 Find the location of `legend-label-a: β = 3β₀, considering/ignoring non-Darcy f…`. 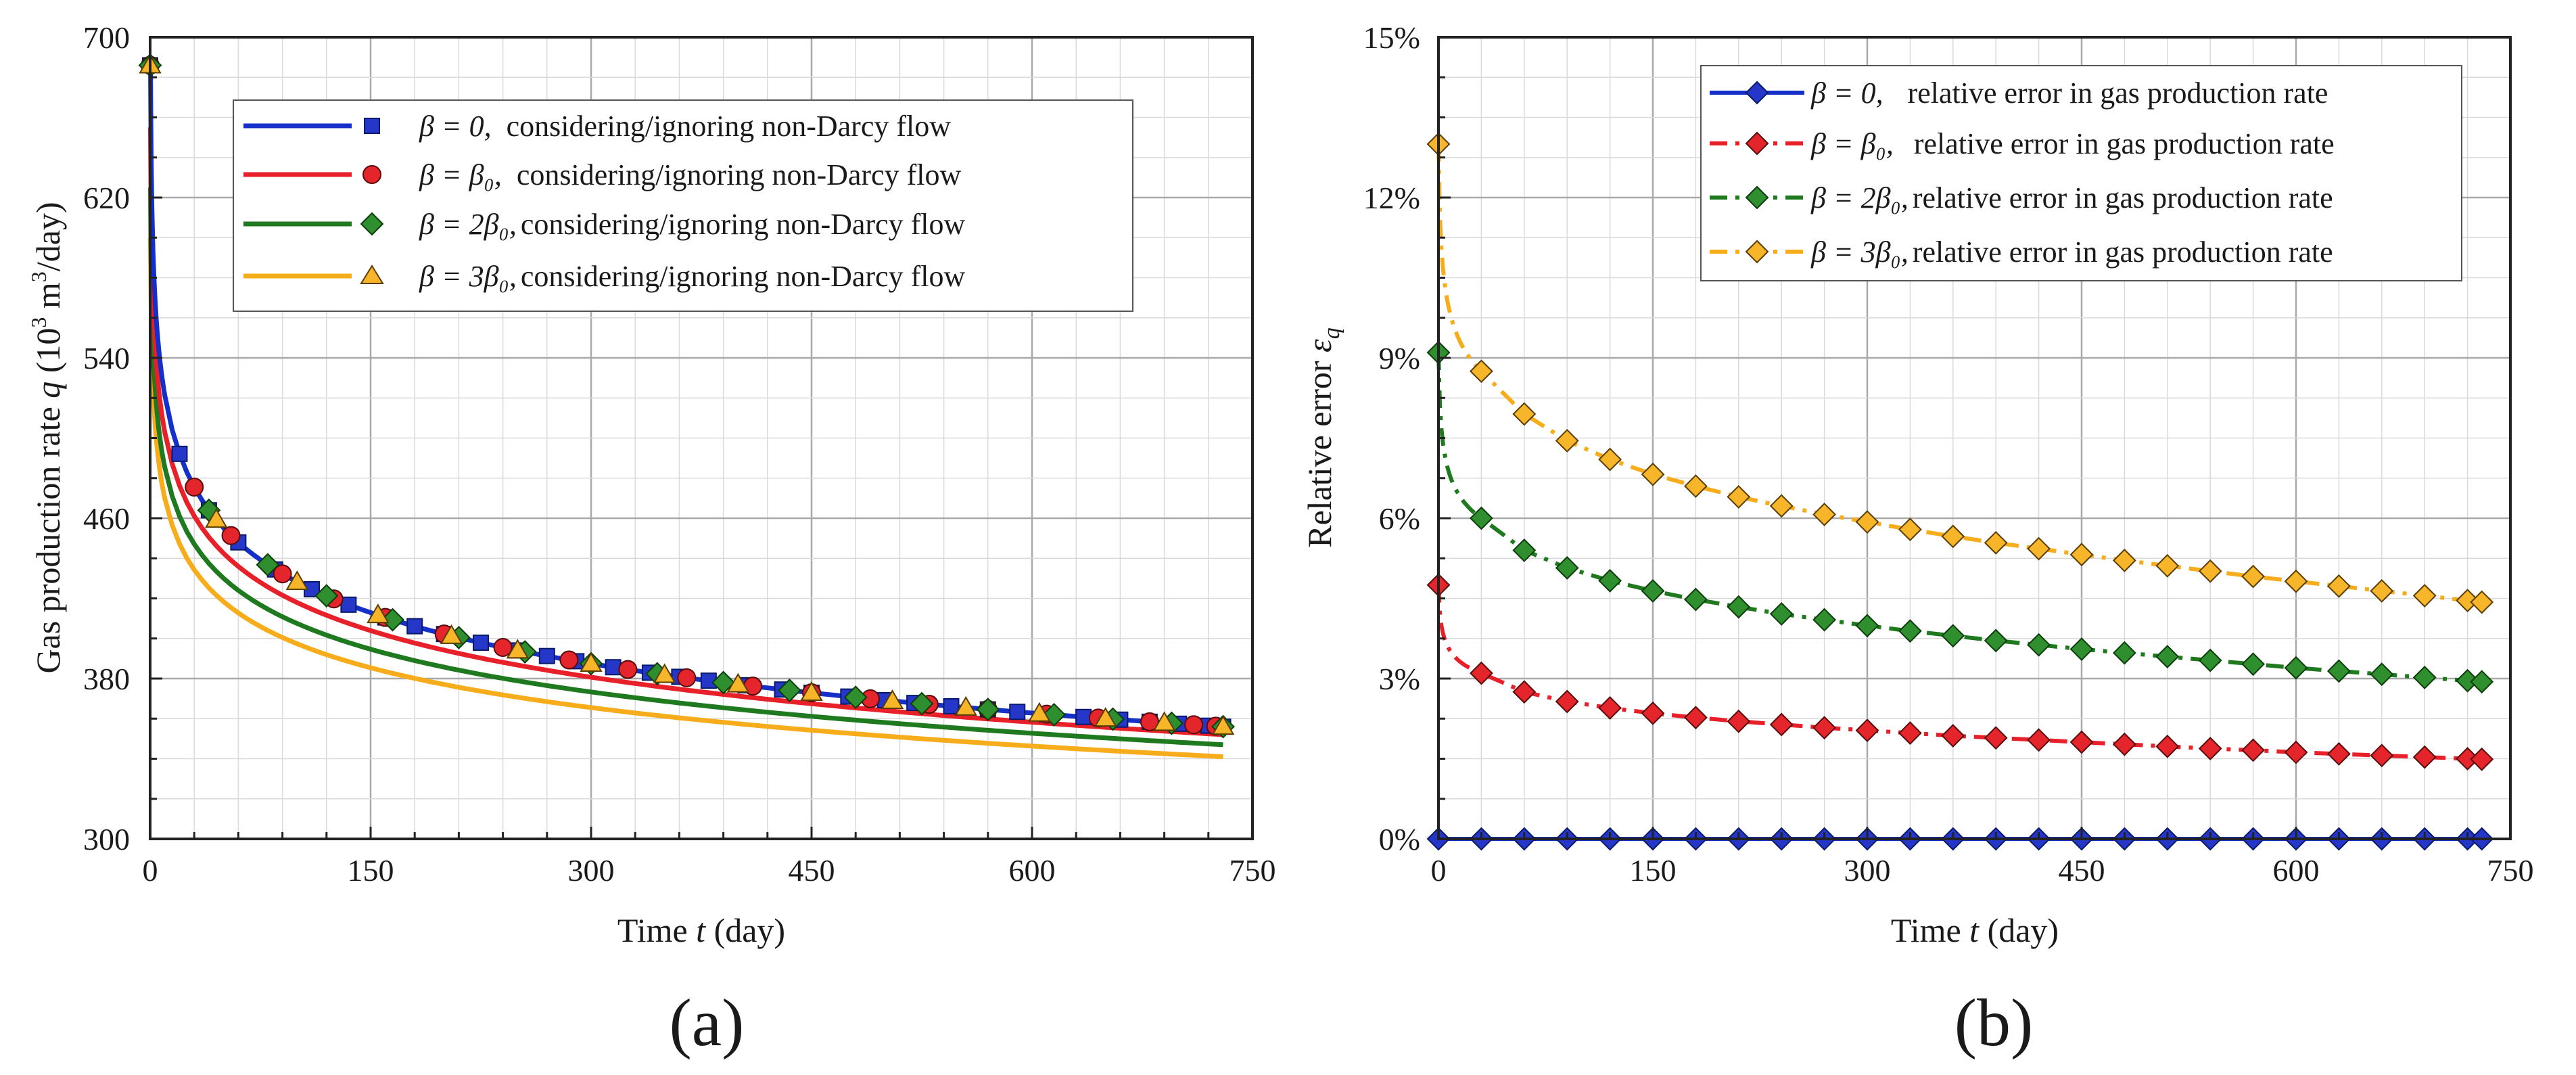

legend-label-a: β = 3β₀, considering/ignoring non-Darcy f… is located at coordinates (692, 276).